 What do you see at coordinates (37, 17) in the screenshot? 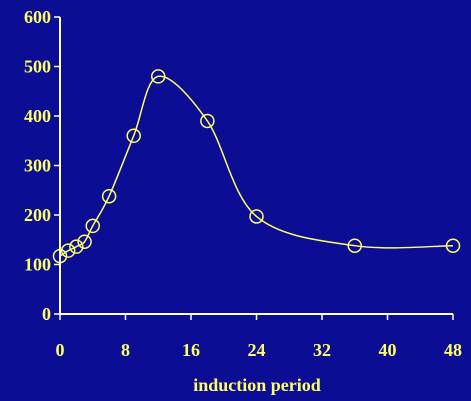
I see `y-tick-label: 600` at bounding box center [37, 17].